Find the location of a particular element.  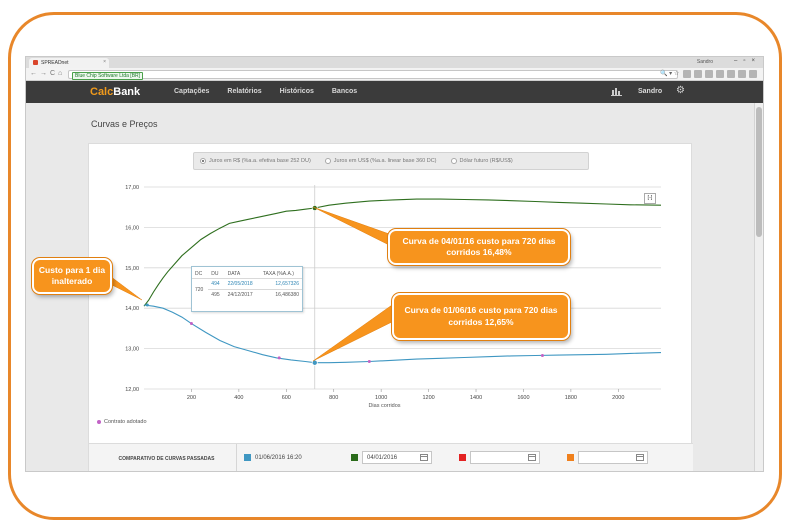

radio-dolar-futuro: Dólar futuro (R$/US$) is located at coordinates (481, 161).